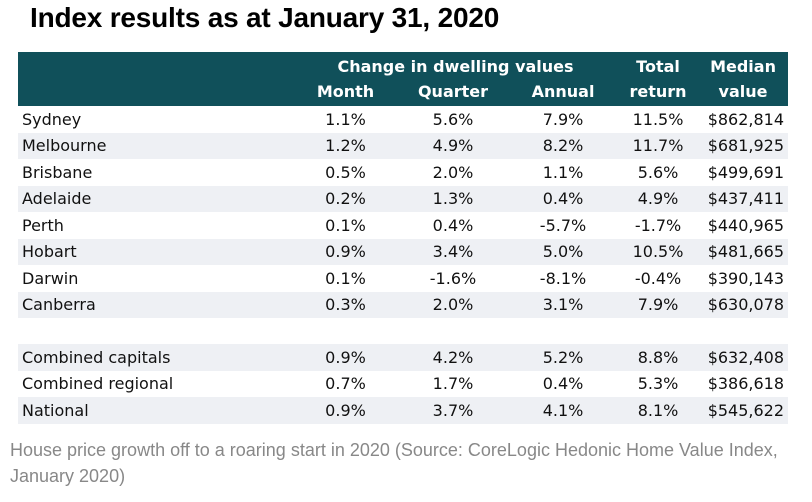  What do you see at coordinates (155, 383) in the screenshot?
I see `row-name: Combined regional` at bounding box center [155, 383].